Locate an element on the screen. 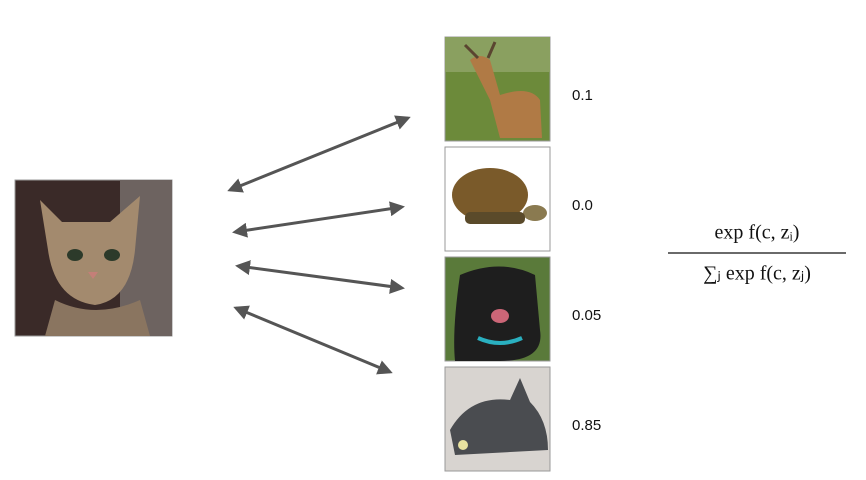  formula-numerator: exp f(c, zᵢ) is located at coordinates (757, 233).